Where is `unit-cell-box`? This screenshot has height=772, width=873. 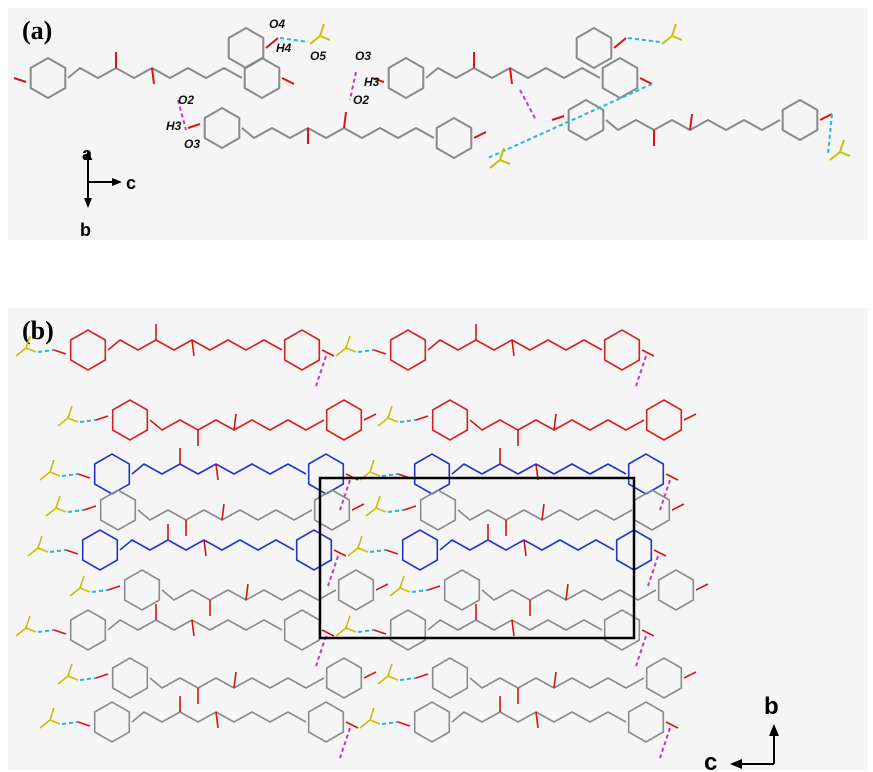 unit-cell-box is located at coordinates (477, 558).